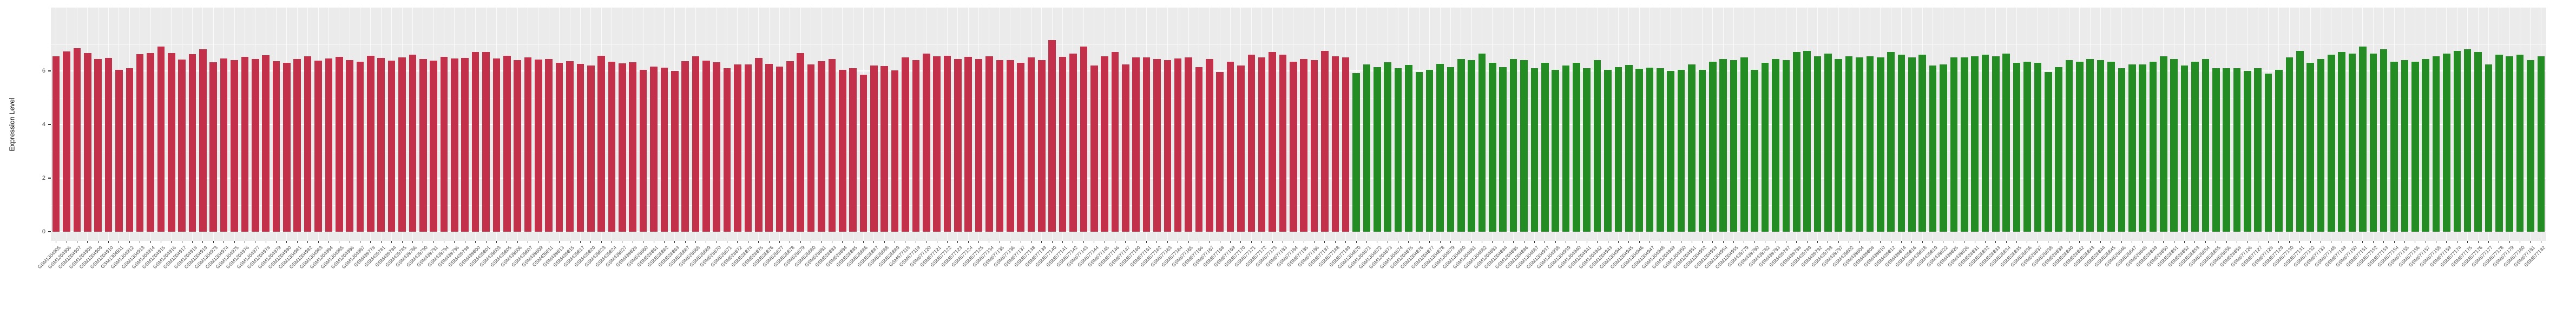  Describe the element at coordinates (43, 231) in the screenshot. I see `y-tick-label: 0` at that location.